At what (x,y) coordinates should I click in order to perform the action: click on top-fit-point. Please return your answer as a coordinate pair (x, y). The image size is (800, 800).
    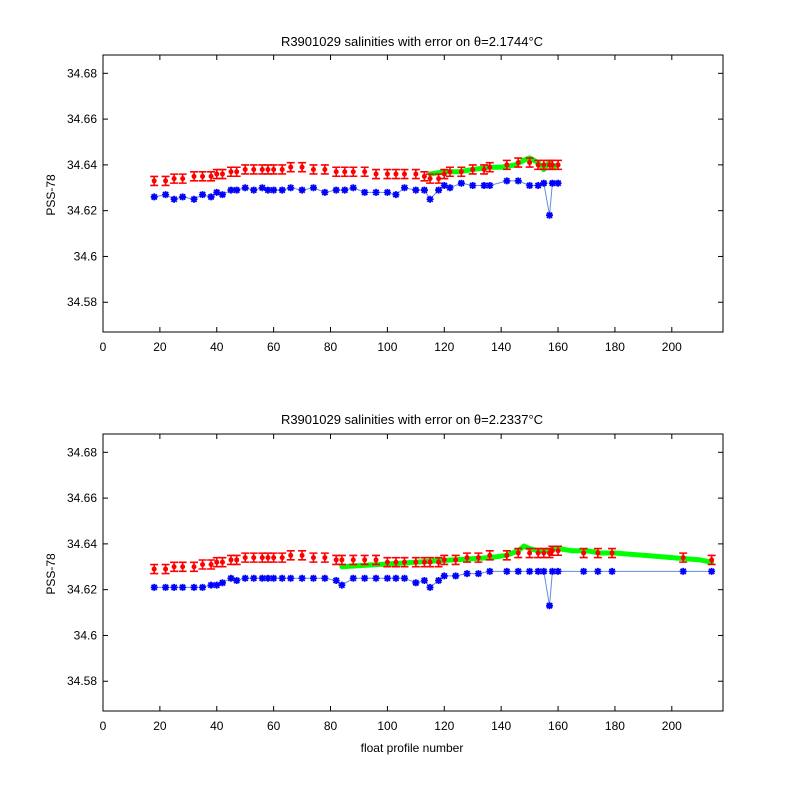
    Looking at the image, I should click on (524, 160).